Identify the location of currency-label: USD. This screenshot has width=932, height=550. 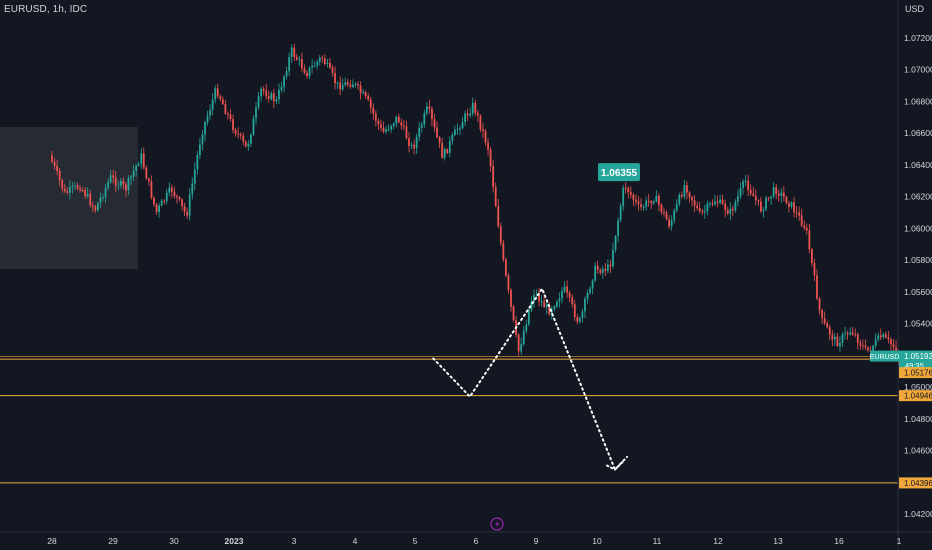
(915, 9).